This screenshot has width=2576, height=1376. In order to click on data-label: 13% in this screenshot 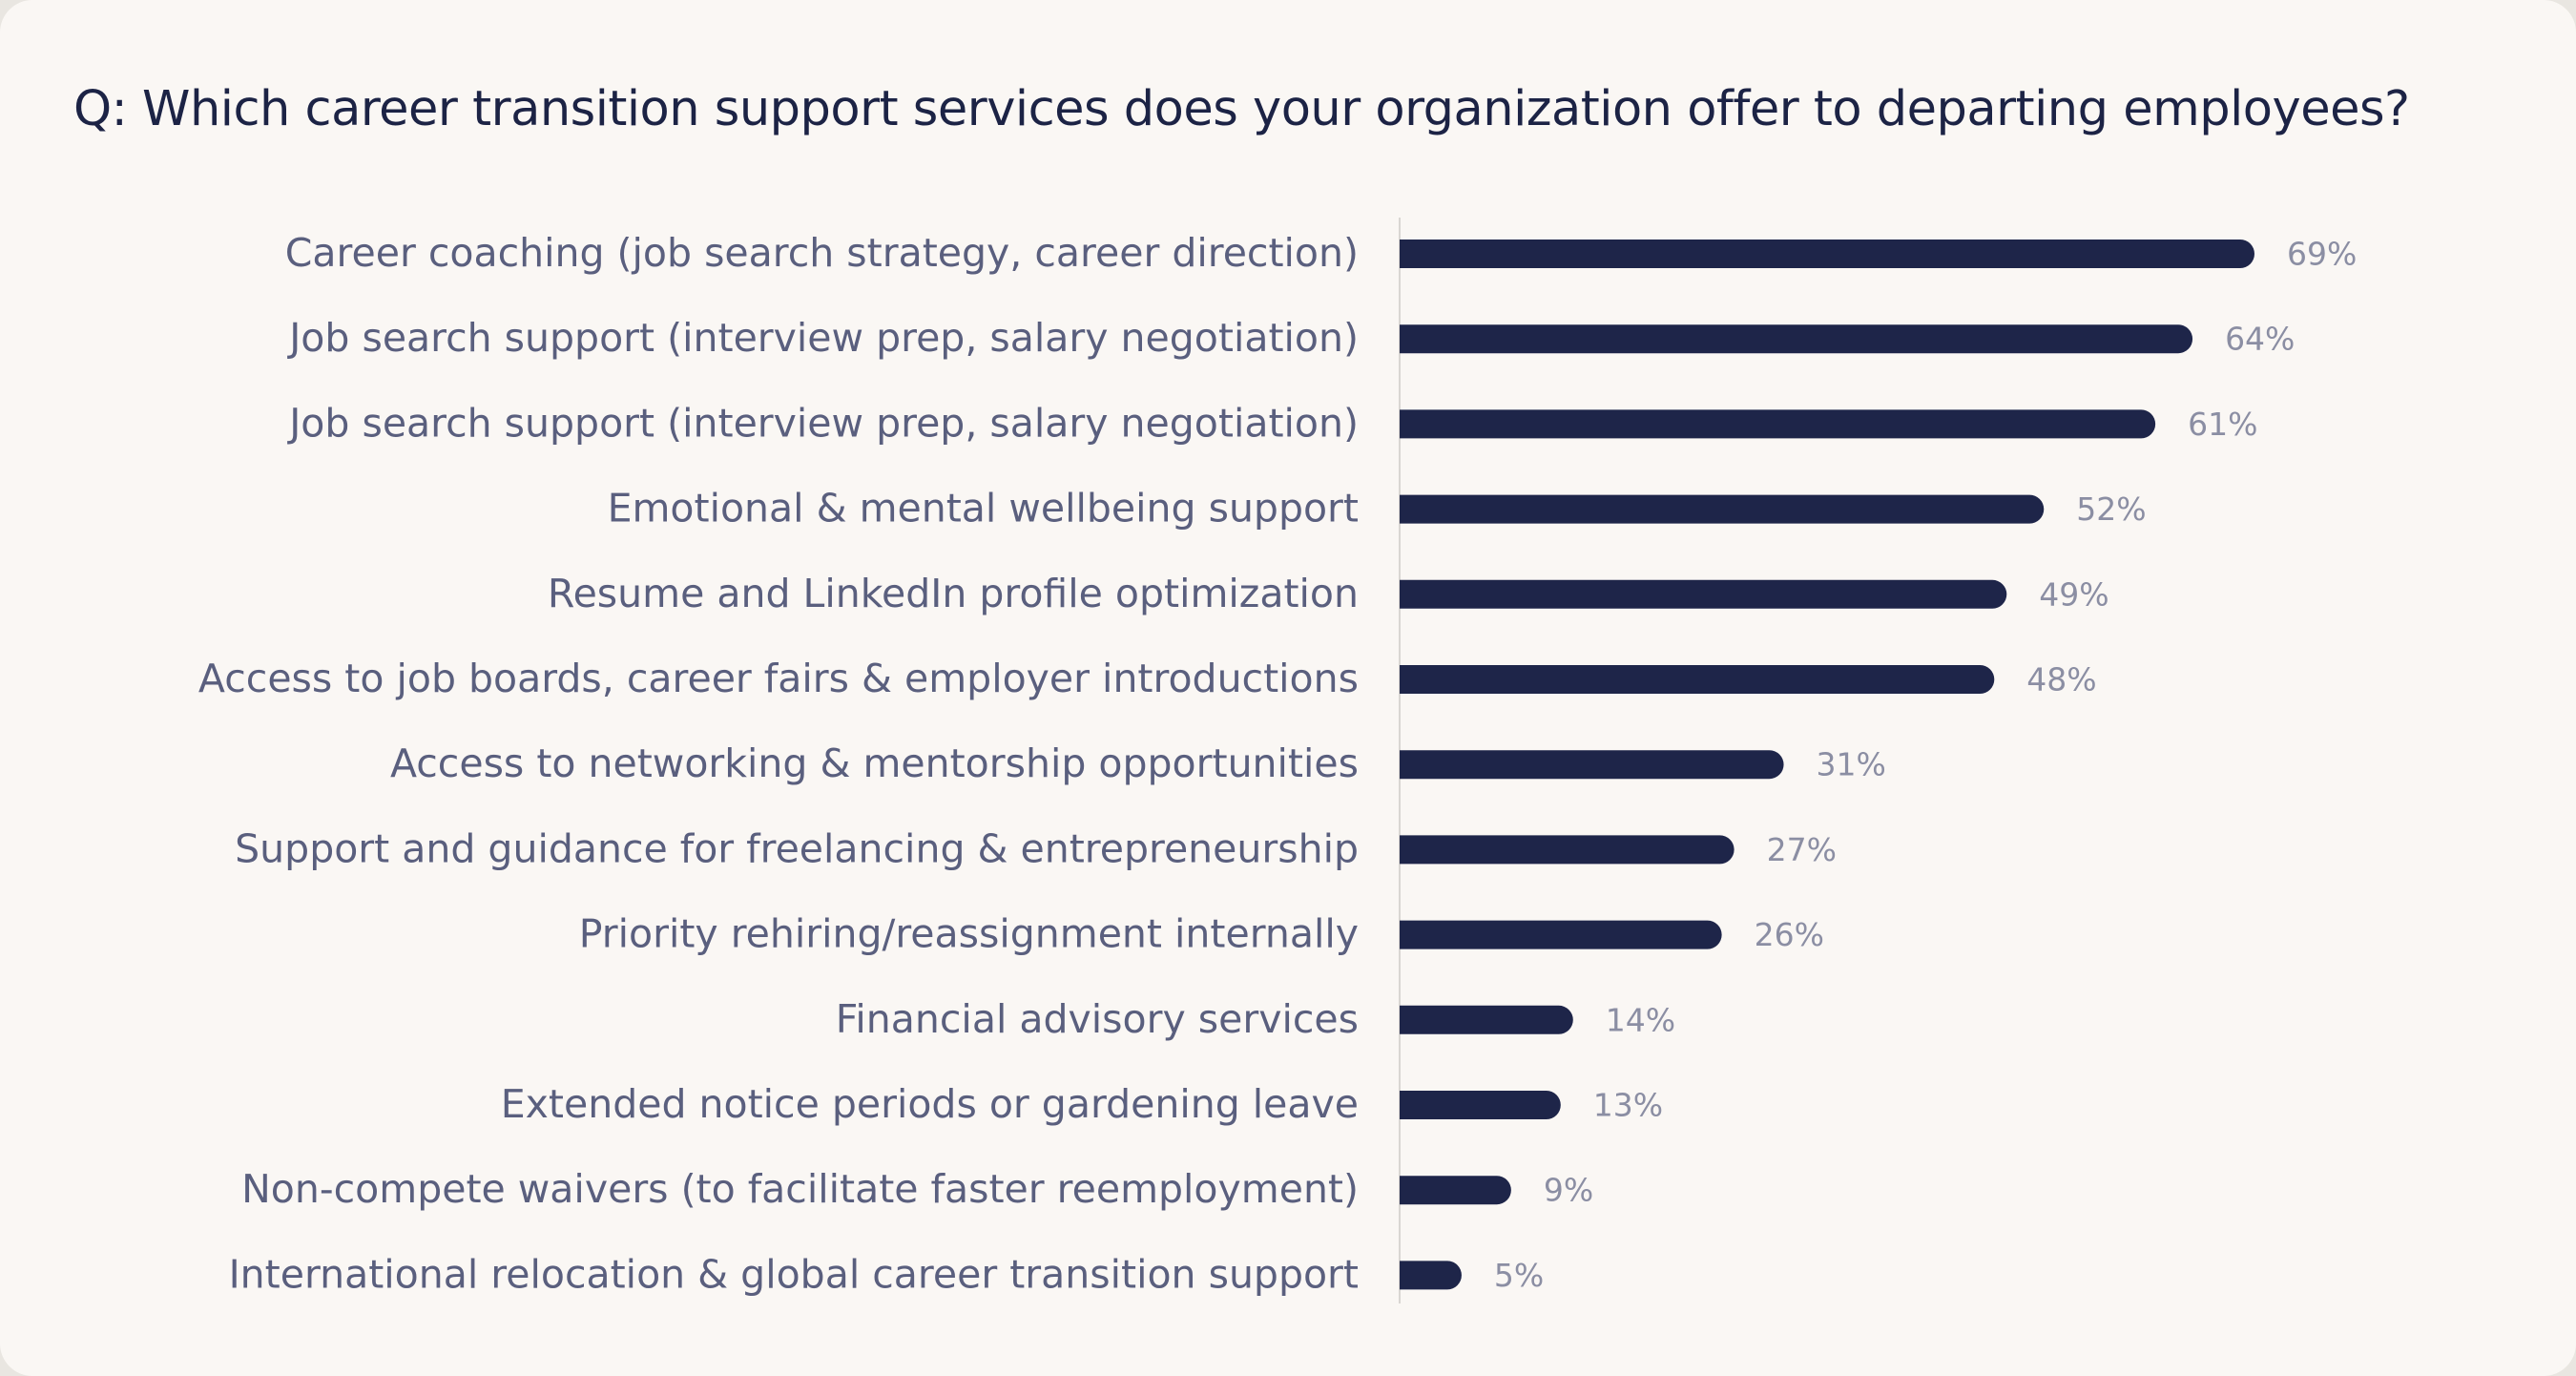, I will do `click(1628, 1105)`.